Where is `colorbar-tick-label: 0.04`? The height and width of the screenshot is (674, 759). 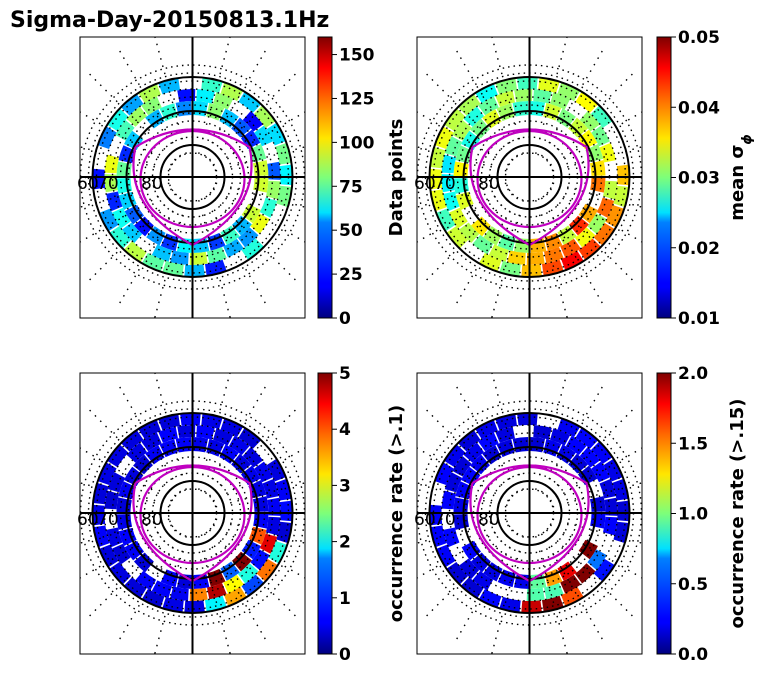
colorbar-tick-label: 0.04 is located at coordinates (699, 108).